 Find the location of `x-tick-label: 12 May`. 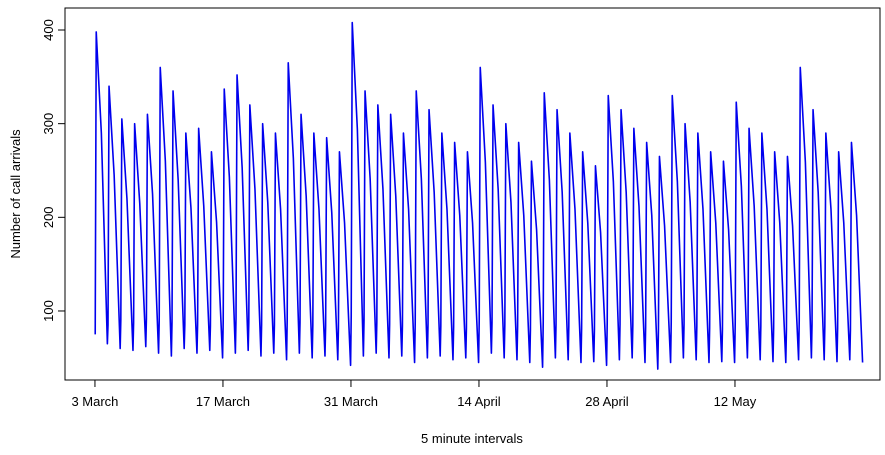

x-tick-label: 12 May is located at coordinates (735, 401).